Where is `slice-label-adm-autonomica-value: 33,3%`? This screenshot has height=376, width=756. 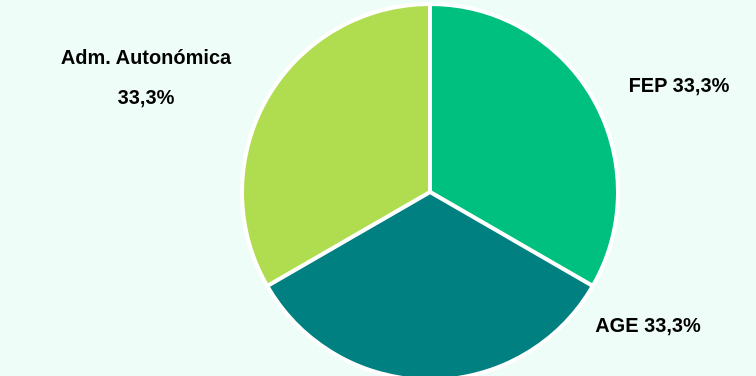
slice-label-adm-autonomica-value: 33,3% is located at coordinates (146, 98).